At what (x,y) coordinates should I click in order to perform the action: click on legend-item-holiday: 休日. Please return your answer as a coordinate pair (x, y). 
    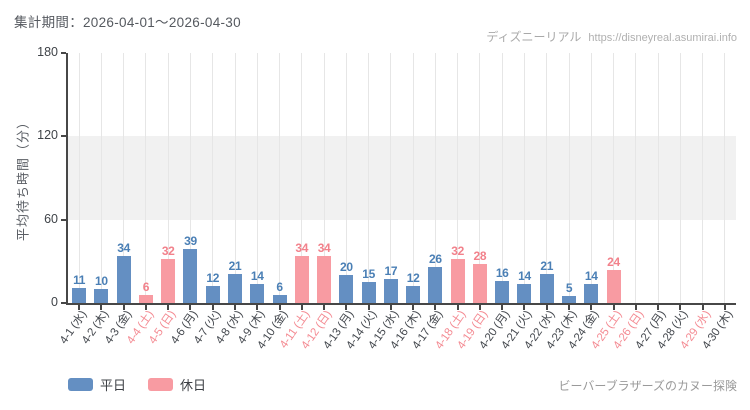
    Looking at the image, I should click on (177, 384).